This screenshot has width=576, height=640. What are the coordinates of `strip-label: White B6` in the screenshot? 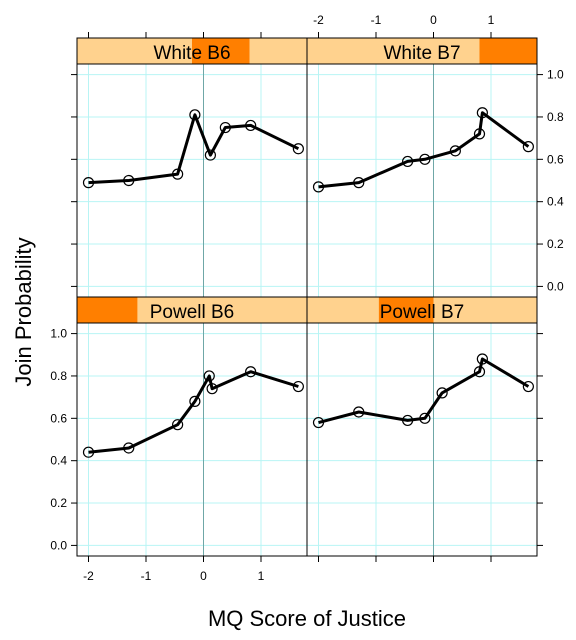 It's located at (191, 53).